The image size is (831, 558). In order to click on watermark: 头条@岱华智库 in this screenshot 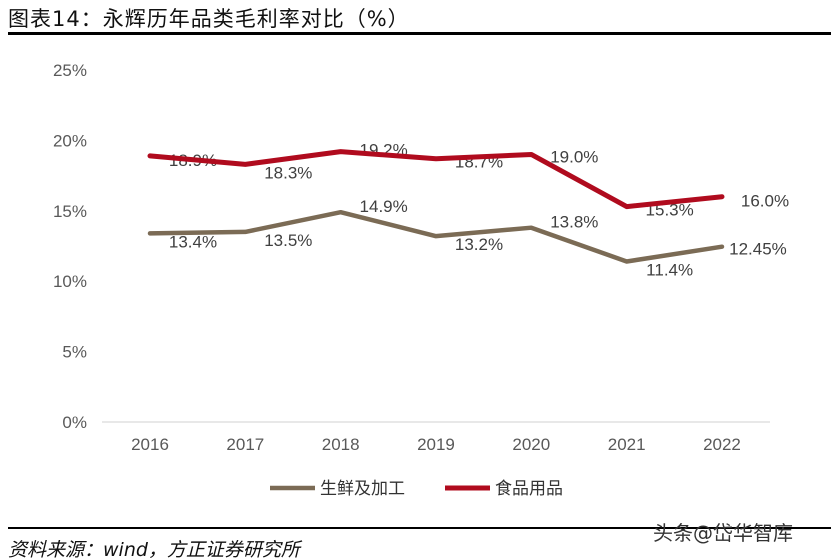, I will do `click(723, 533)`.